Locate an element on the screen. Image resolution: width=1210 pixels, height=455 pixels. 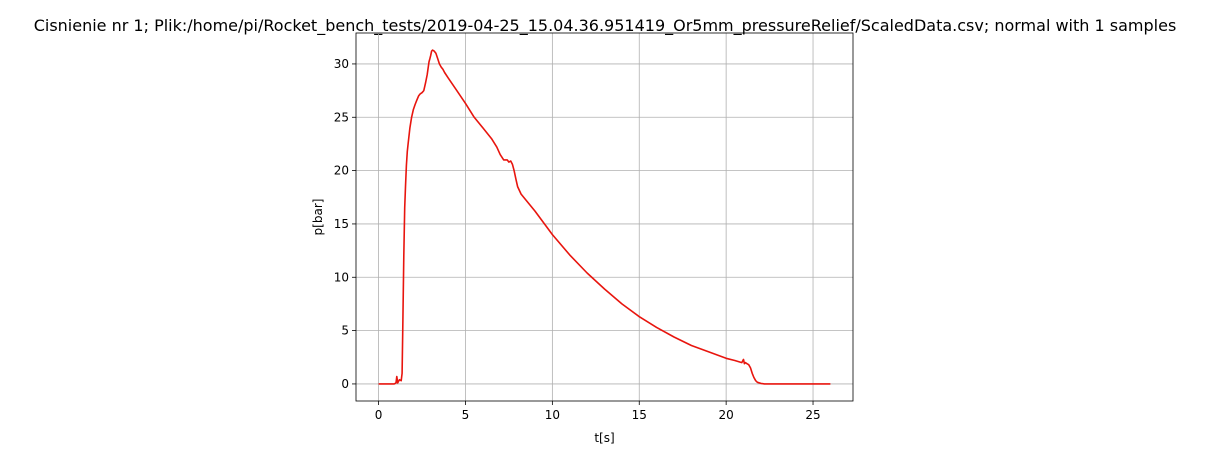
y-tick-label: 25 is located at coordinates (341, 117).